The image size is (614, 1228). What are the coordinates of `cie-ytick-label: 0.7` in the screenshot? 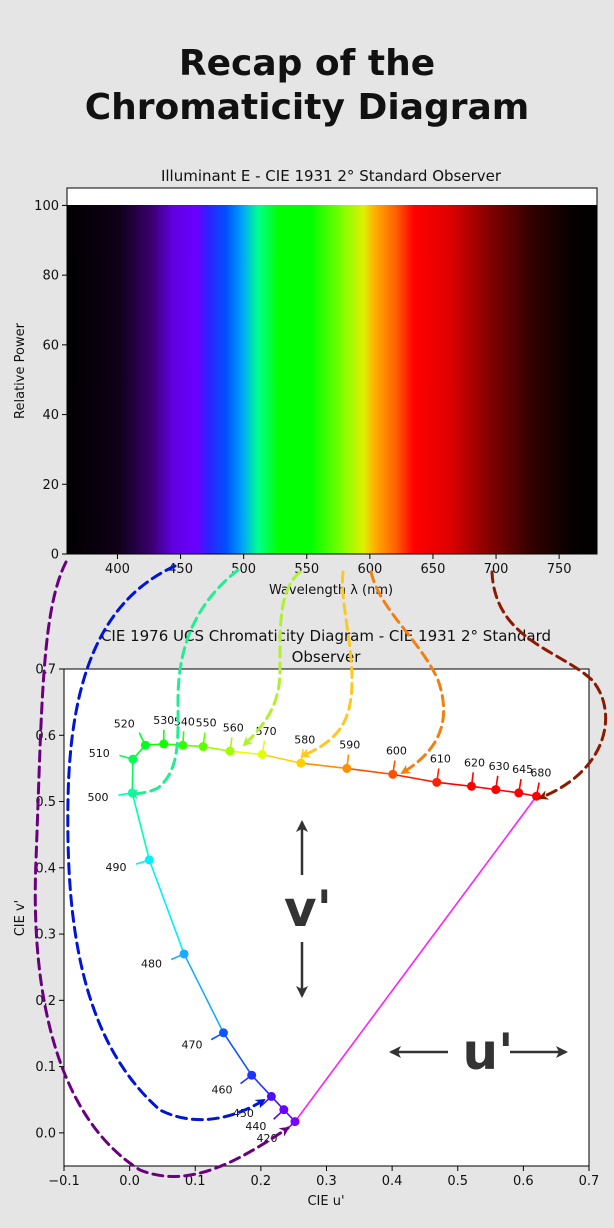 It's located at (45, 670).